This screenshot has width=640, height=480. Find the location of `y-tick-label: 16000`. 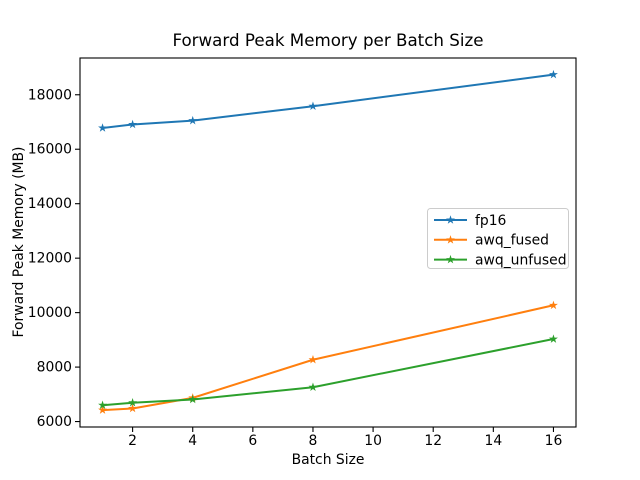

y-tick-label: 16000 is located at coordinates (50, 150).